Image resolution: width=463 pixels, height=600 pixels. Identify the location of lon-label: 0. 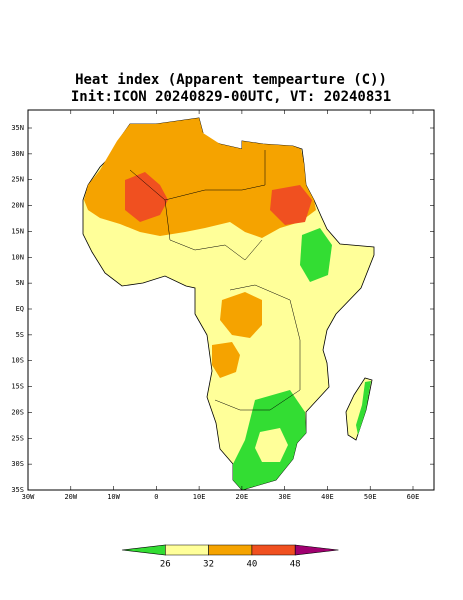
(156, 497).